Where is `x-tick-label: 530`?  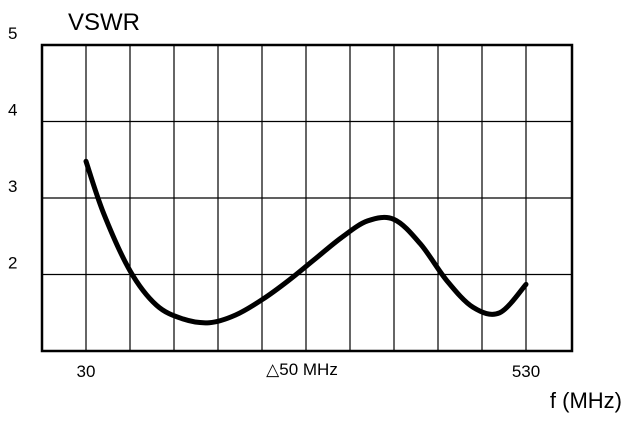 x-tick-label: 530 is located at coordinates (526, 371).